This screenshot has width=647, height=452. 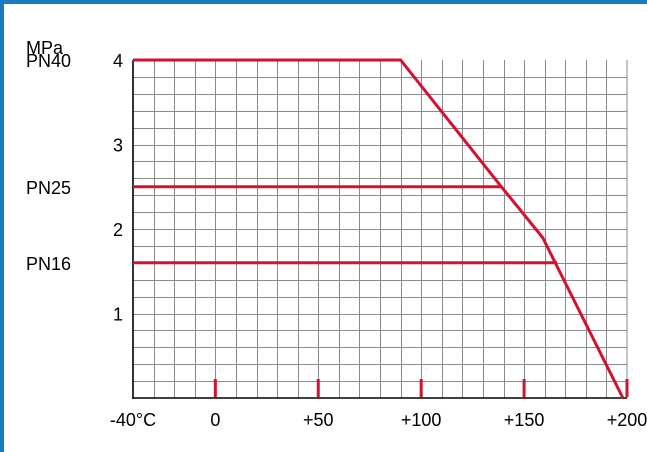 What do you see at coordinates (48, 162) in the screenshot?
I see `pressure-class-labels: PN40 PN25 PN16` at bounding box center [48, 162].